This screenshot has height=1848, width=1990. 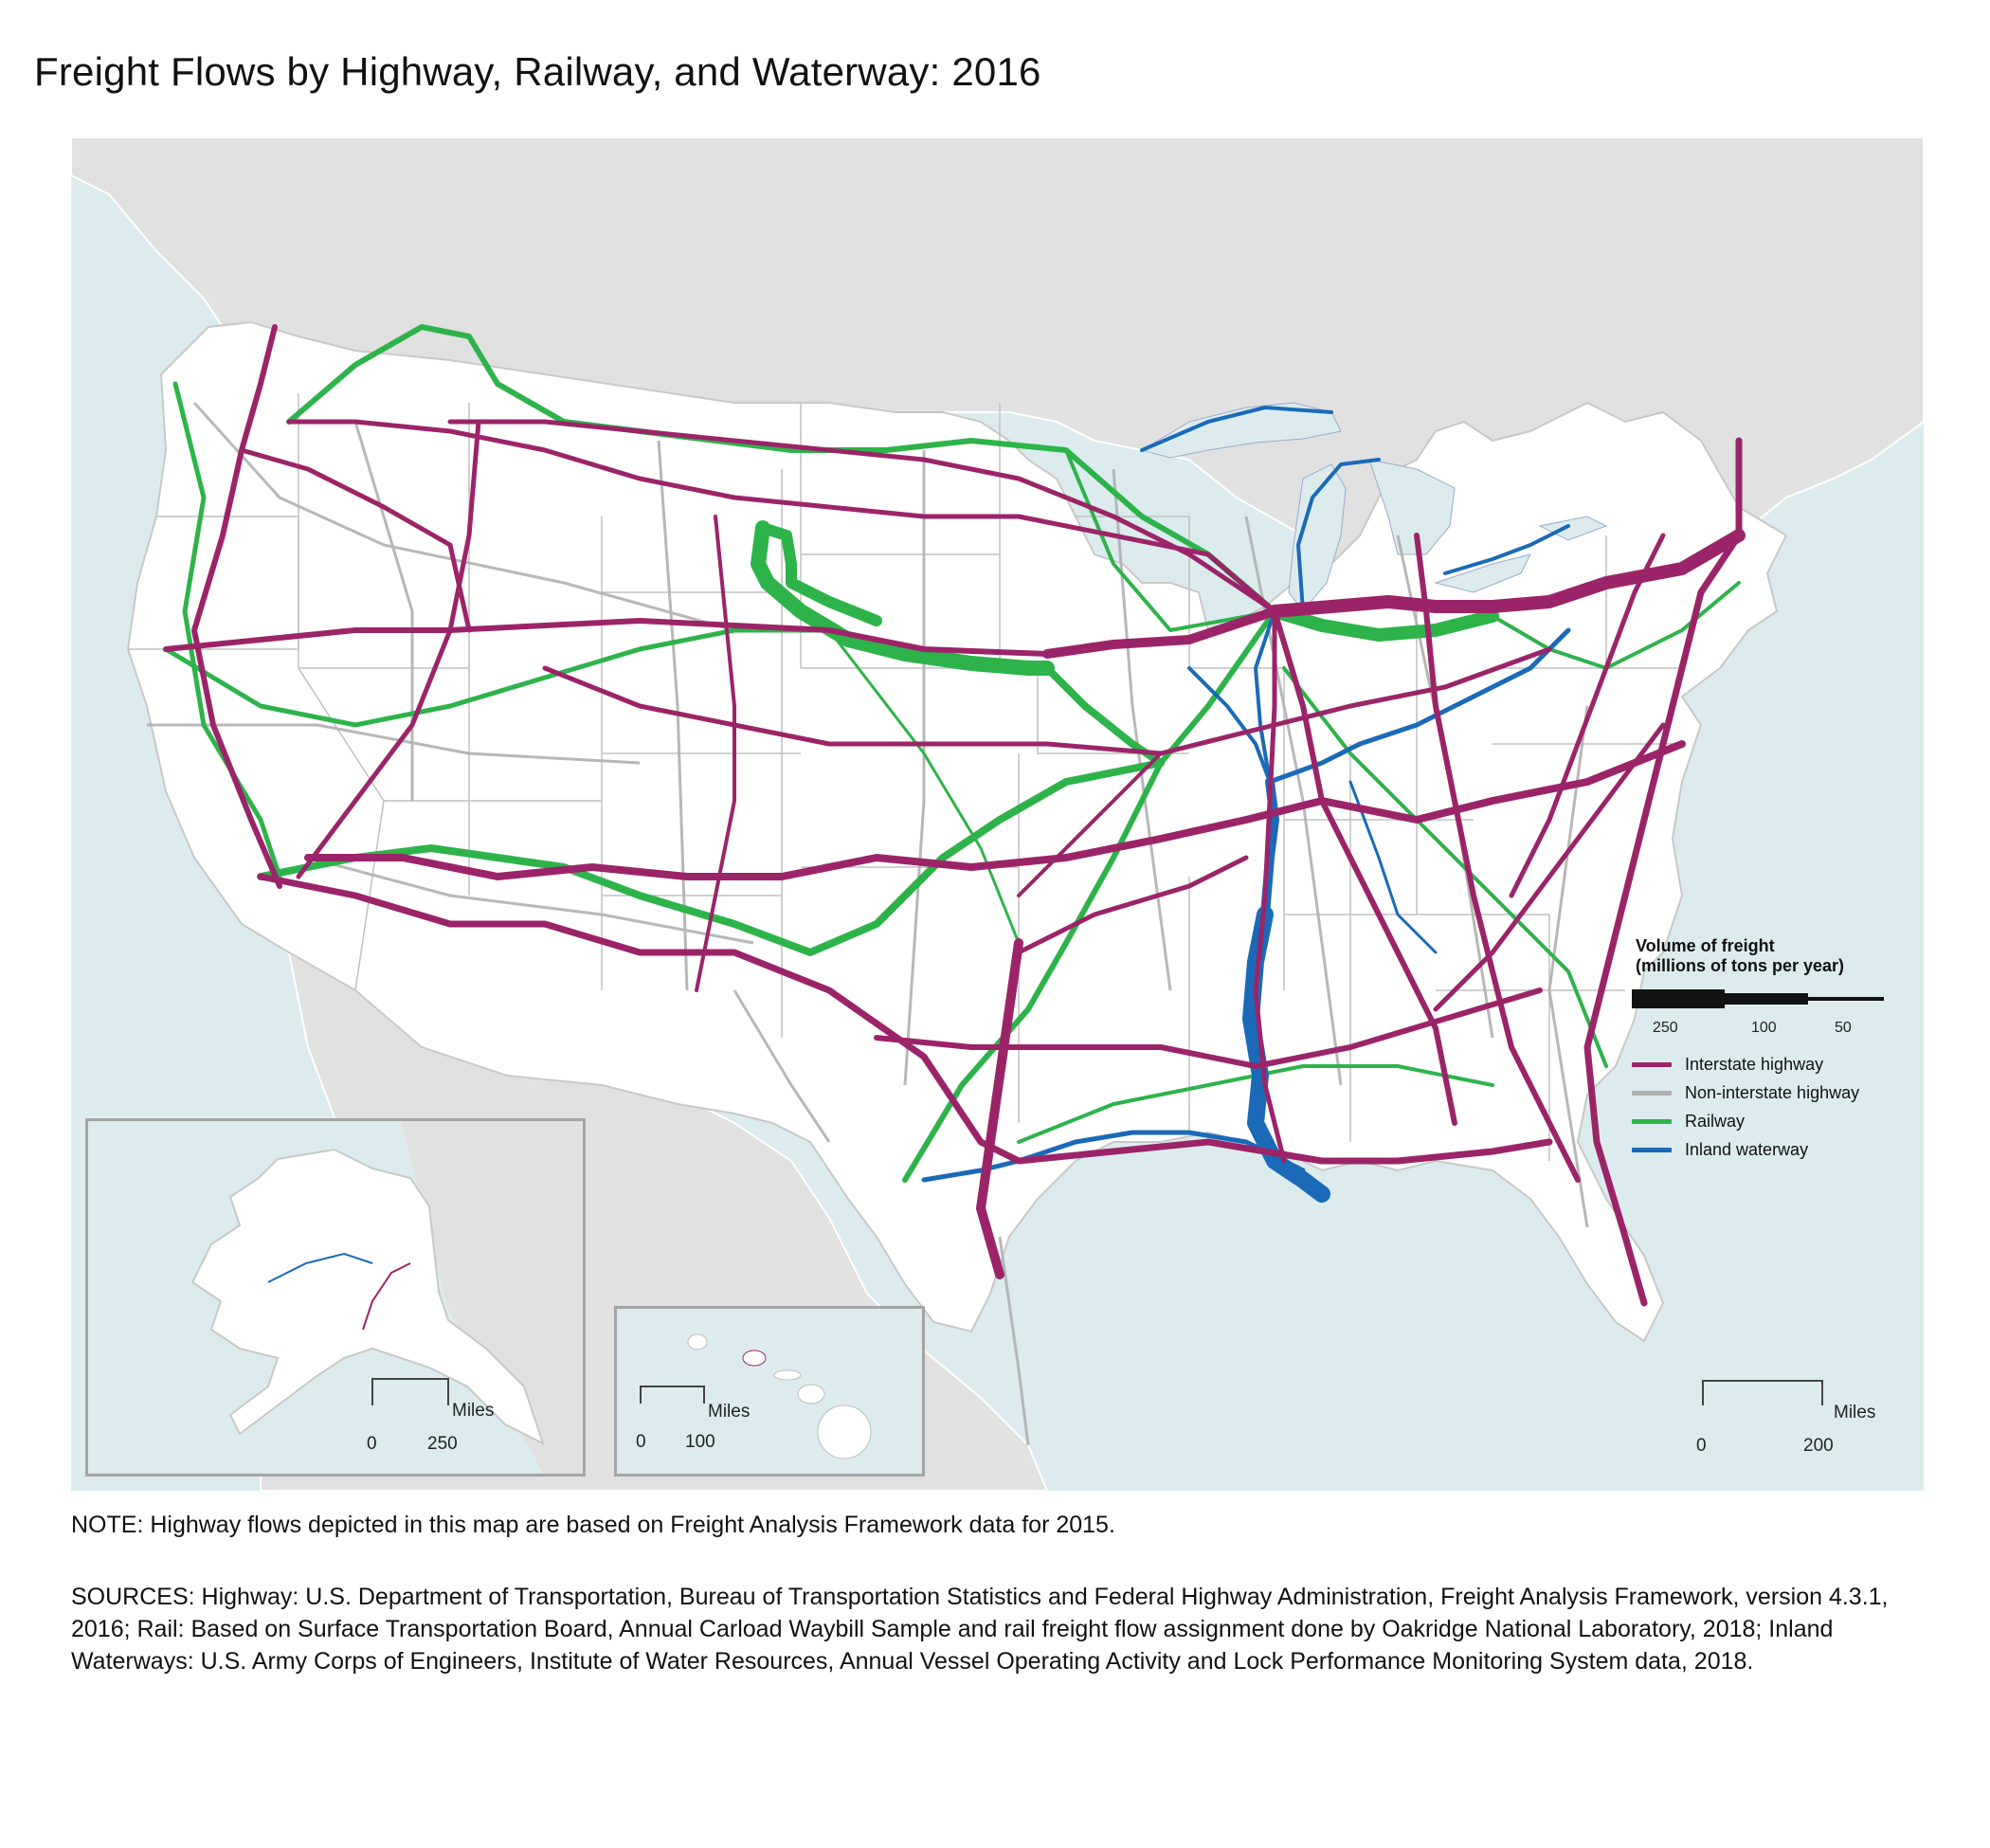 What do you see at coordinates (1246, 805) in the screenshot?
I see `waterways` at bounding box center [1246, 805].